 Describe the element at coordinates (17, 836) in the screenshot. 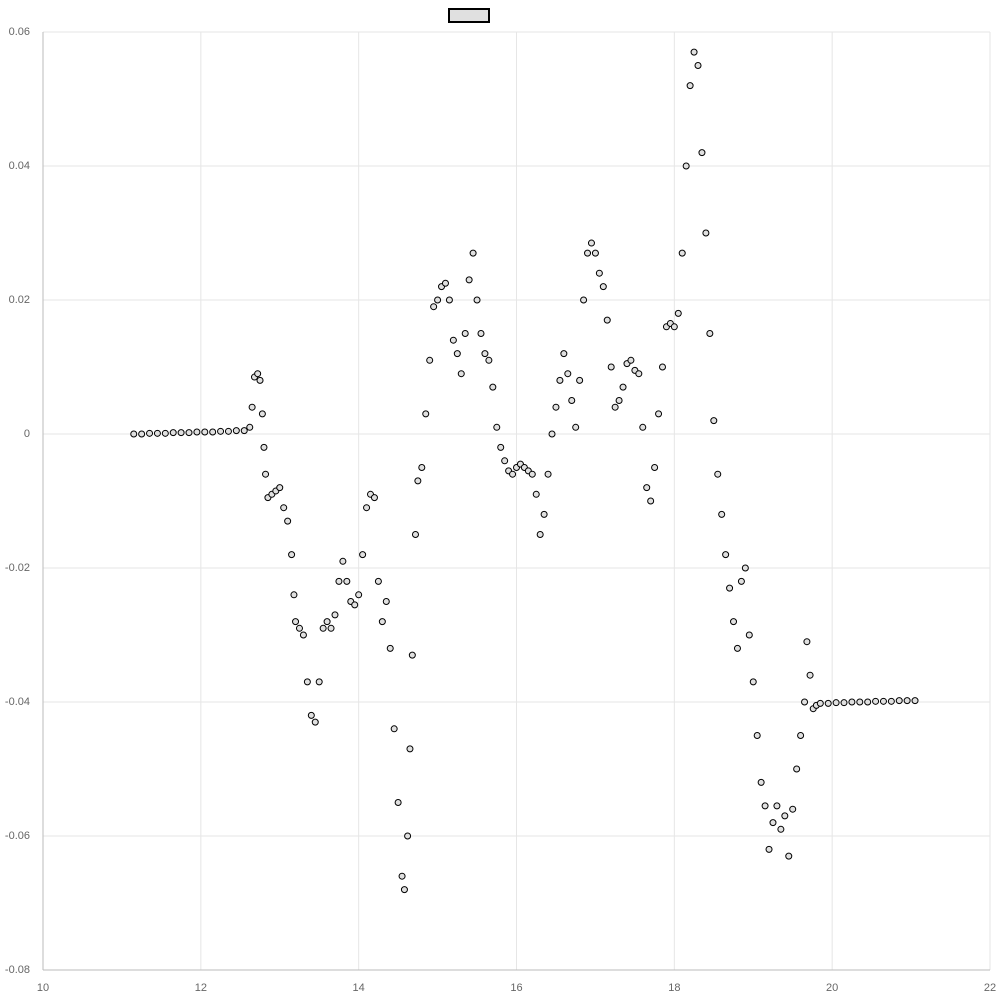

I see `y-tick-label: -0.06` at that location.